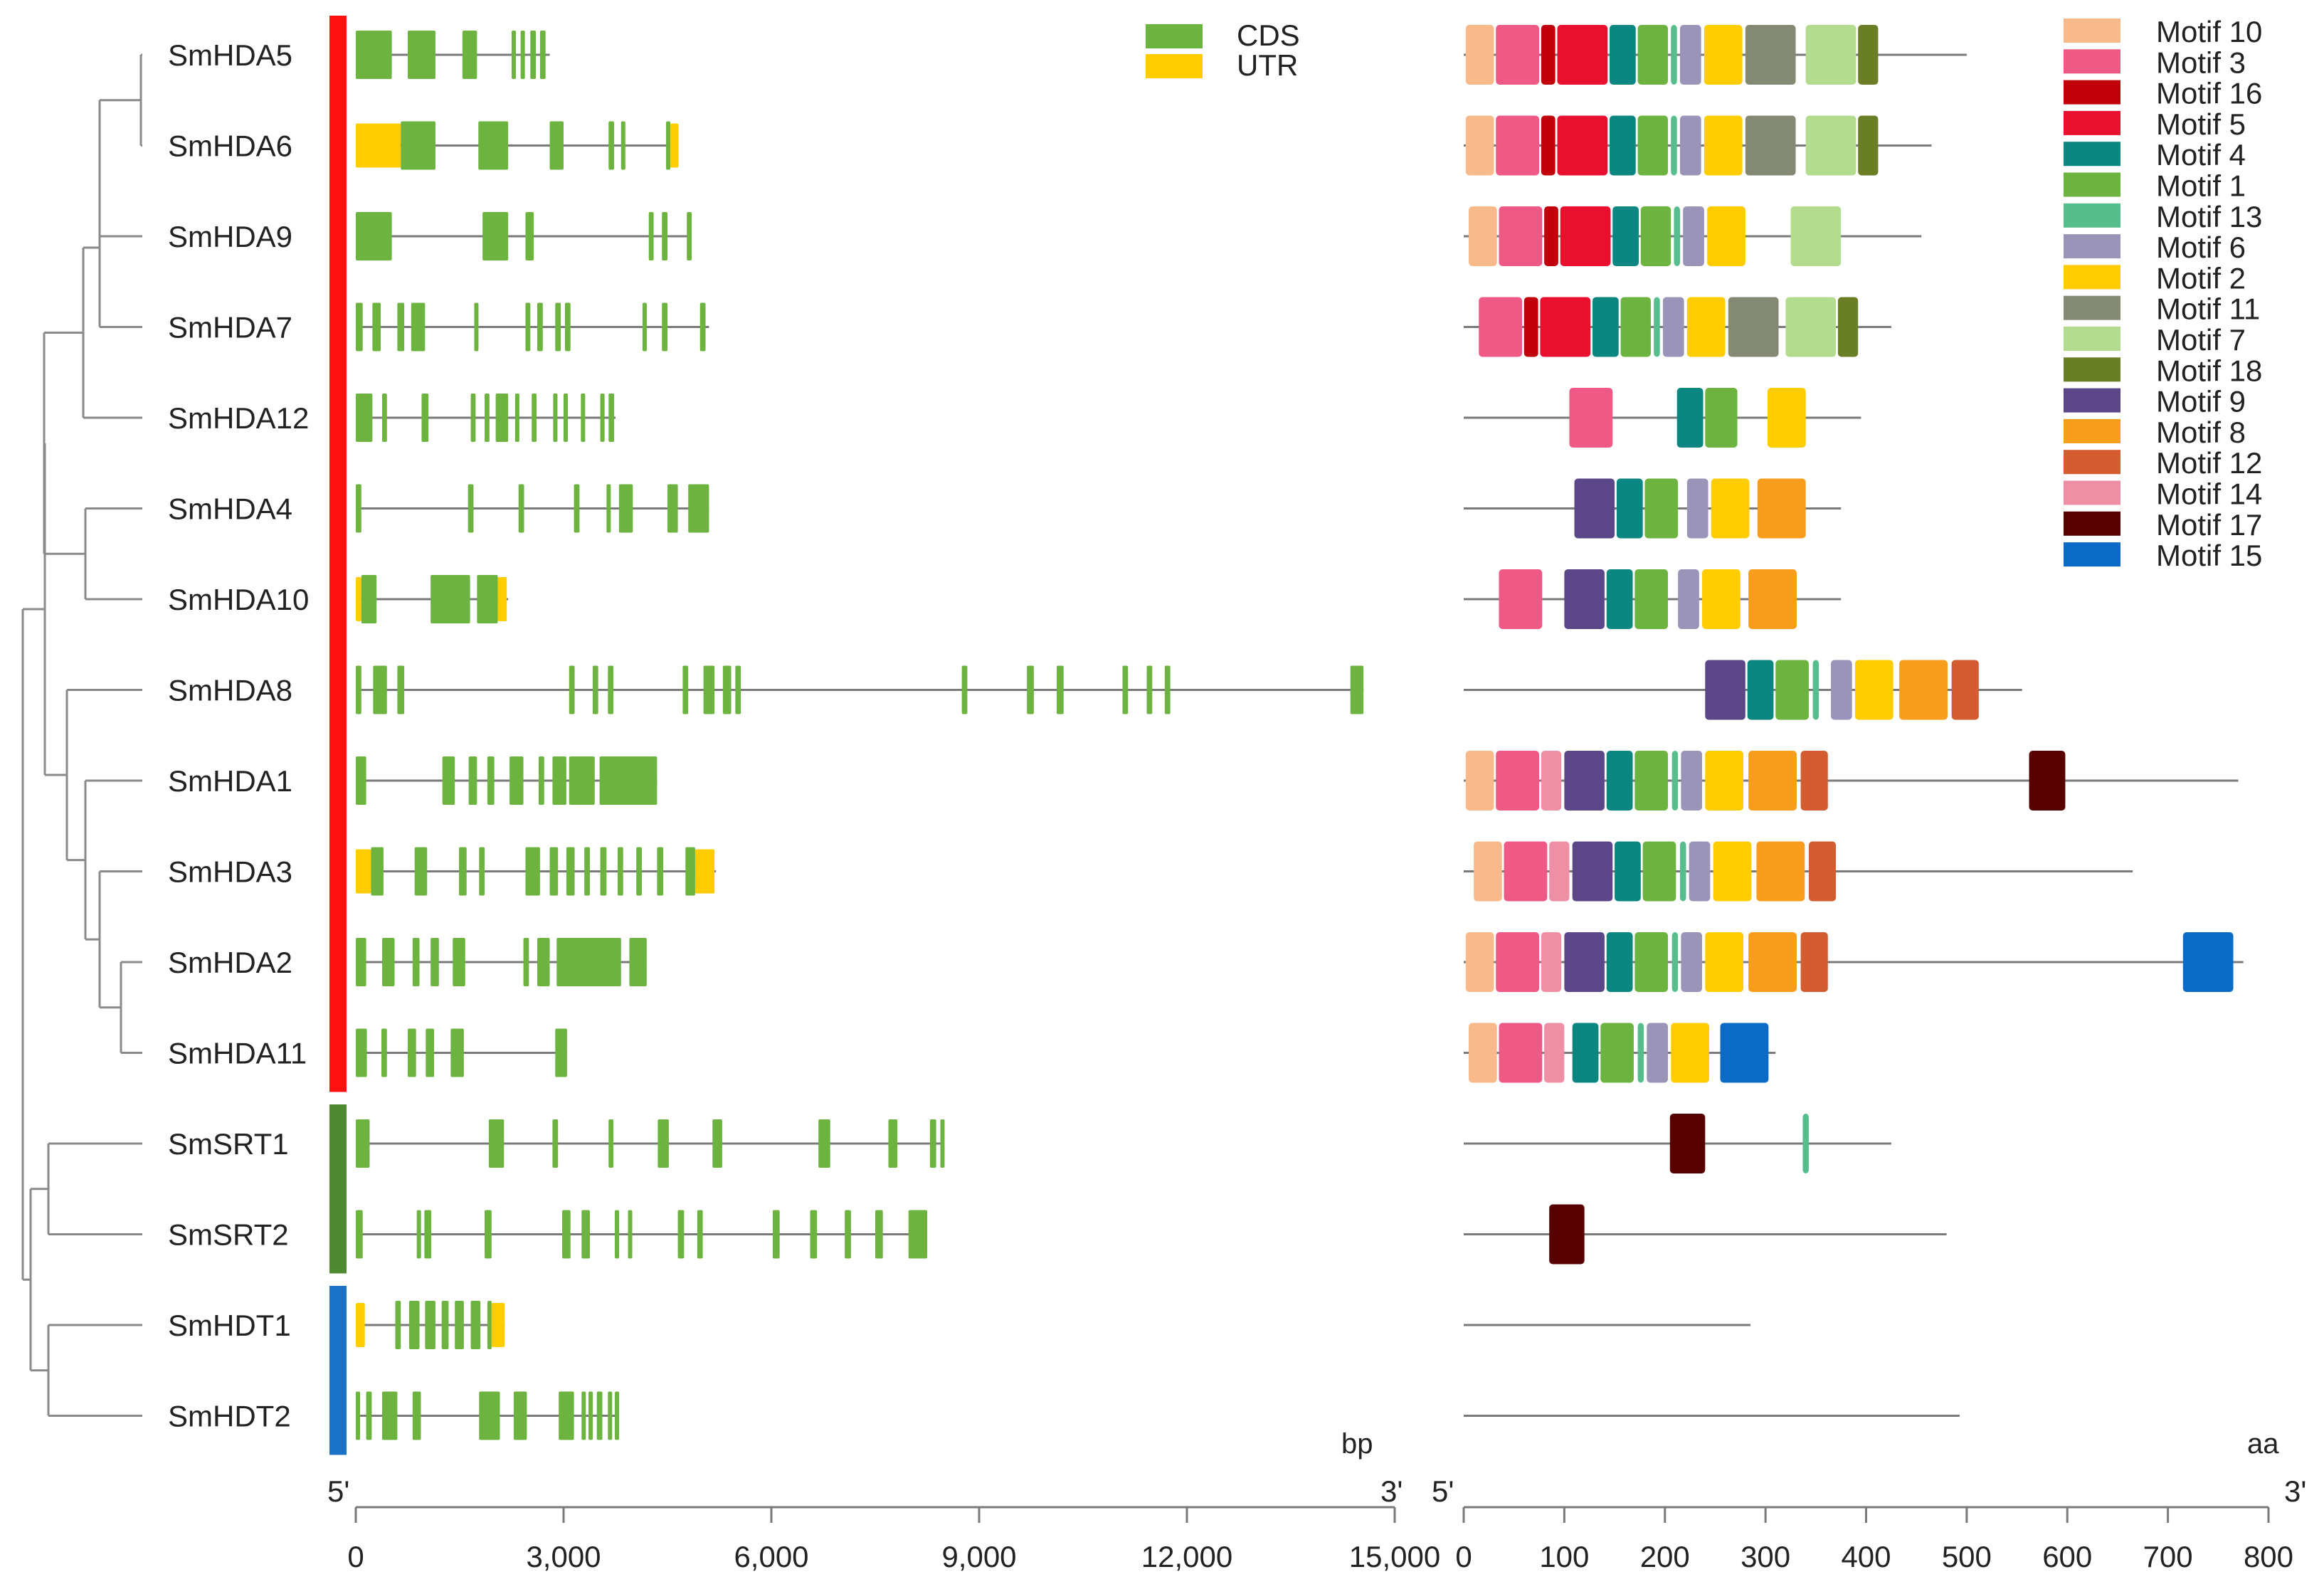 The height and width of the screenshot is (1594, 2324). I want to click on motif-row-smhda3, so click(1799, 871).